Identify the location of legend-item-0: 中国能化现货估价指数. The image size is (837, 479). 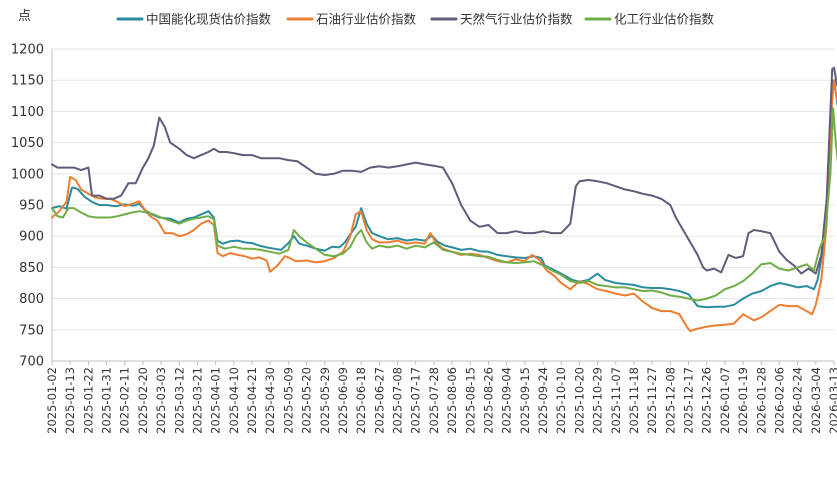
(194, 19).